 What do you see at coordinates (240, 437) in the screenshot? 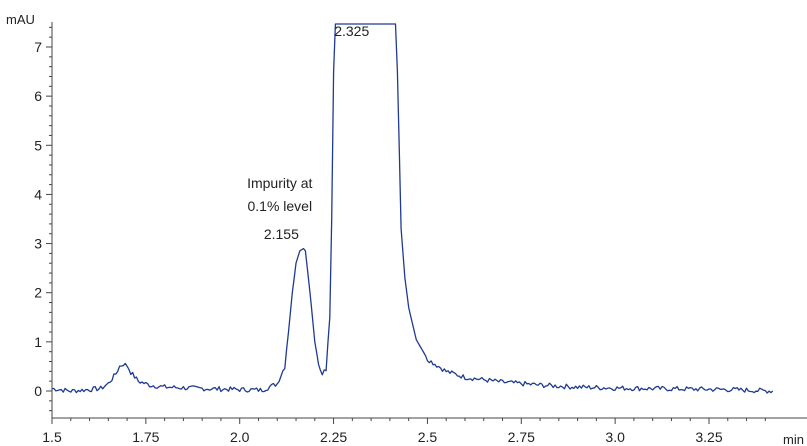
I see `x-tick-label-2: 2.0` at bounding box center [240, 437].